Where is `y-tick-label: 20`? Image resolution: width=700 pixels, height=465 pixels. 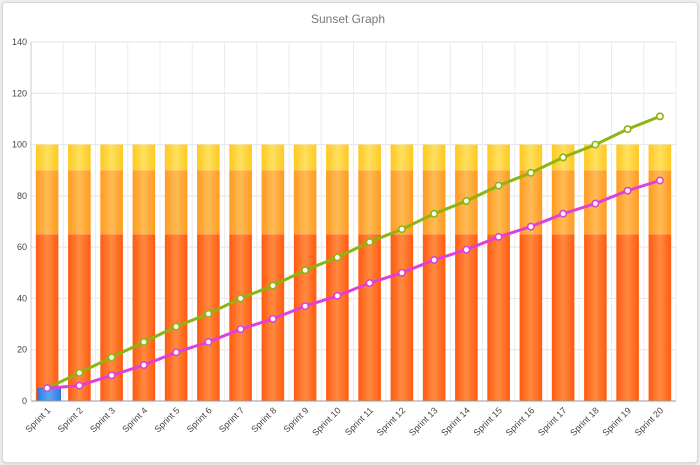
y-tick-label: 20 is located at coordinates (22, 350).